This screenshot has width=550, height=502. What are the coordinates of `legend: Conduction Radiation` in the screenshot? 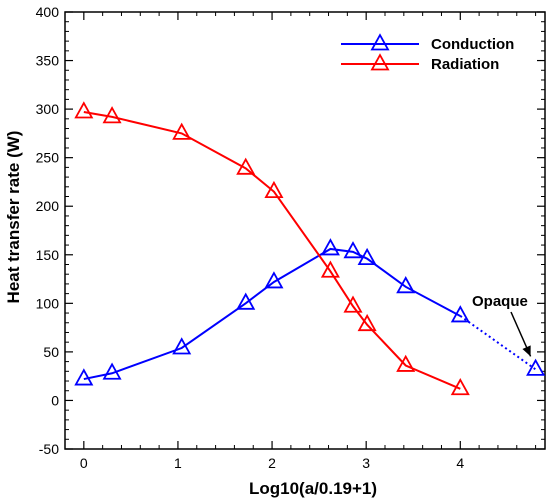 It's located at (427, 53).